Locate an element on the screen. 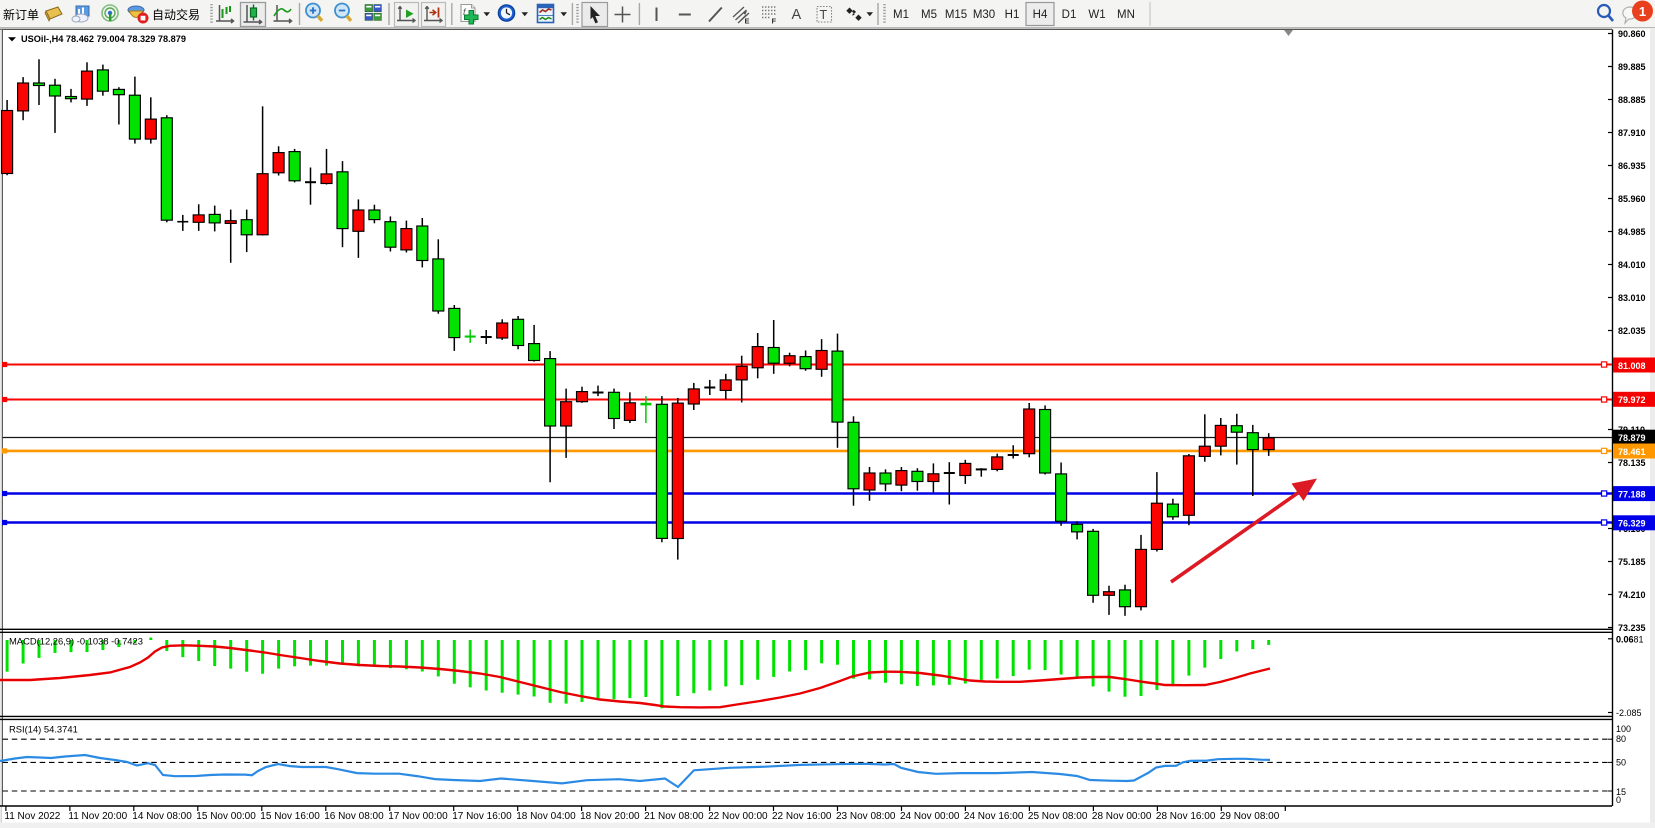 Image resolution: width=1655 pixels, height=828 pixels. svg-text: 78.461 is located at coordinates (1632, 452).